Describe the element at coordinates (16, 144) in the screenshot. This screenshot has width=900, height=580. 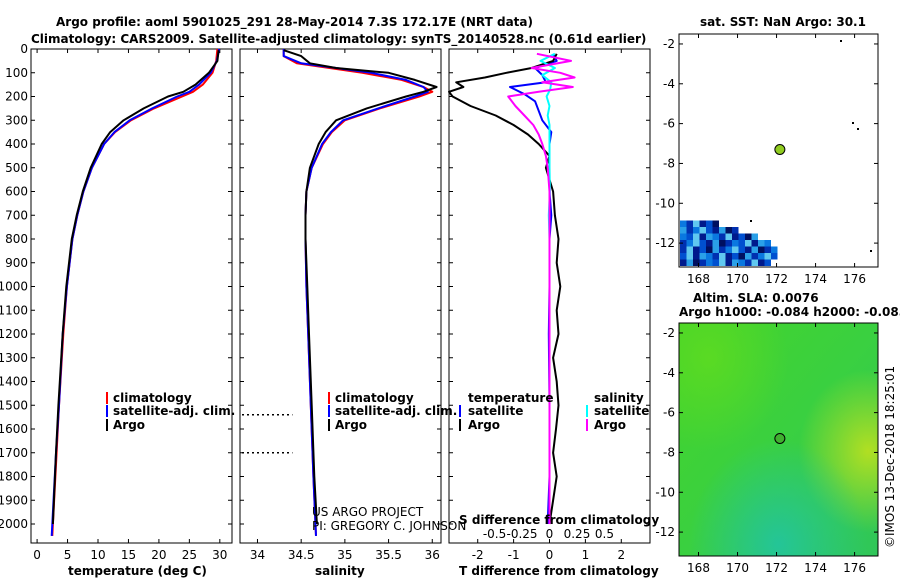
I see `depth-tick-label: 400` at that location.